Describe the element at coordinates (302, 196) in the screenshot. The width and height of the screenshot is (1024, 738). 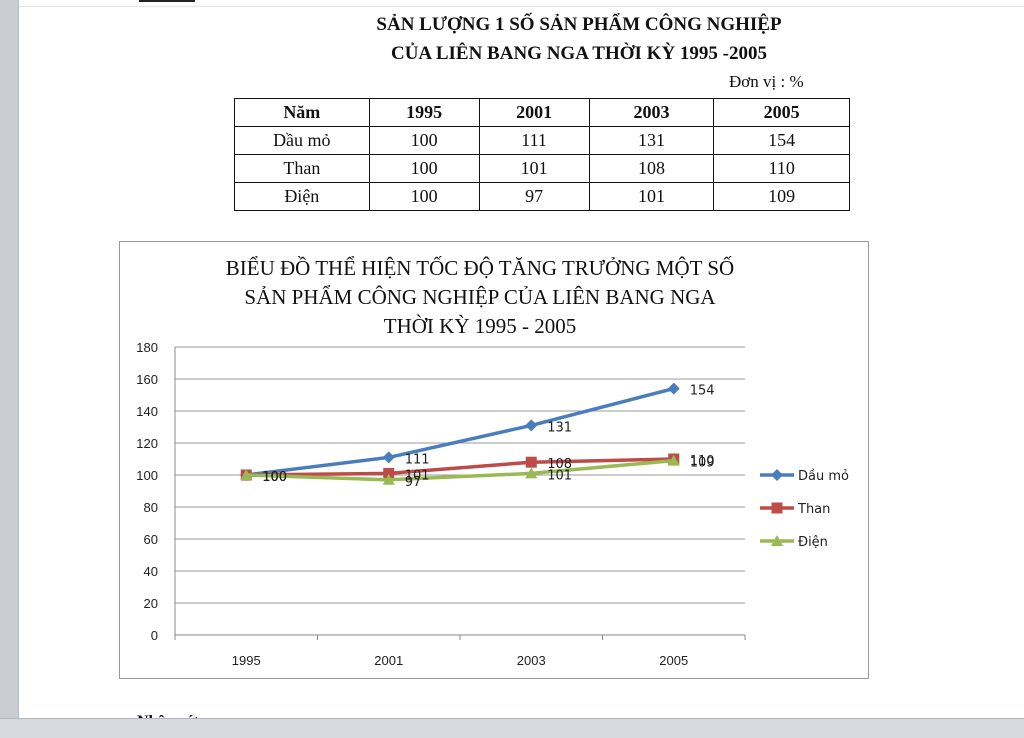
I see `table-cell: Điện` at that location.